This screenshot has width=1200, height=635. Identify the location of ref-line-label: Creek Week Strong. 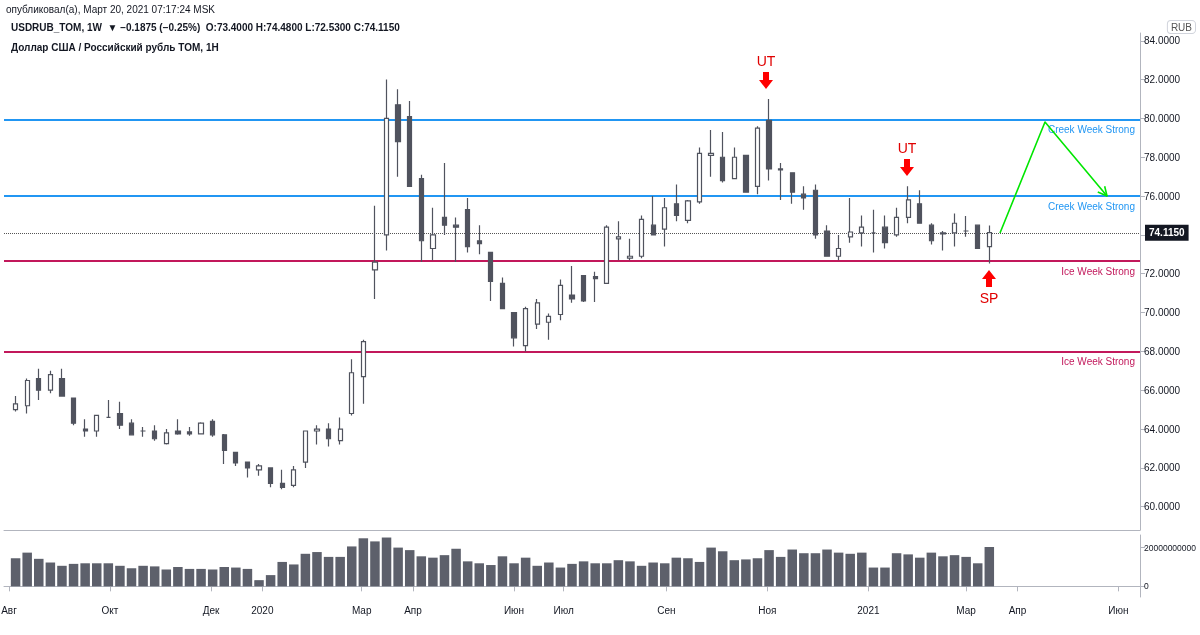
(1091, 206).